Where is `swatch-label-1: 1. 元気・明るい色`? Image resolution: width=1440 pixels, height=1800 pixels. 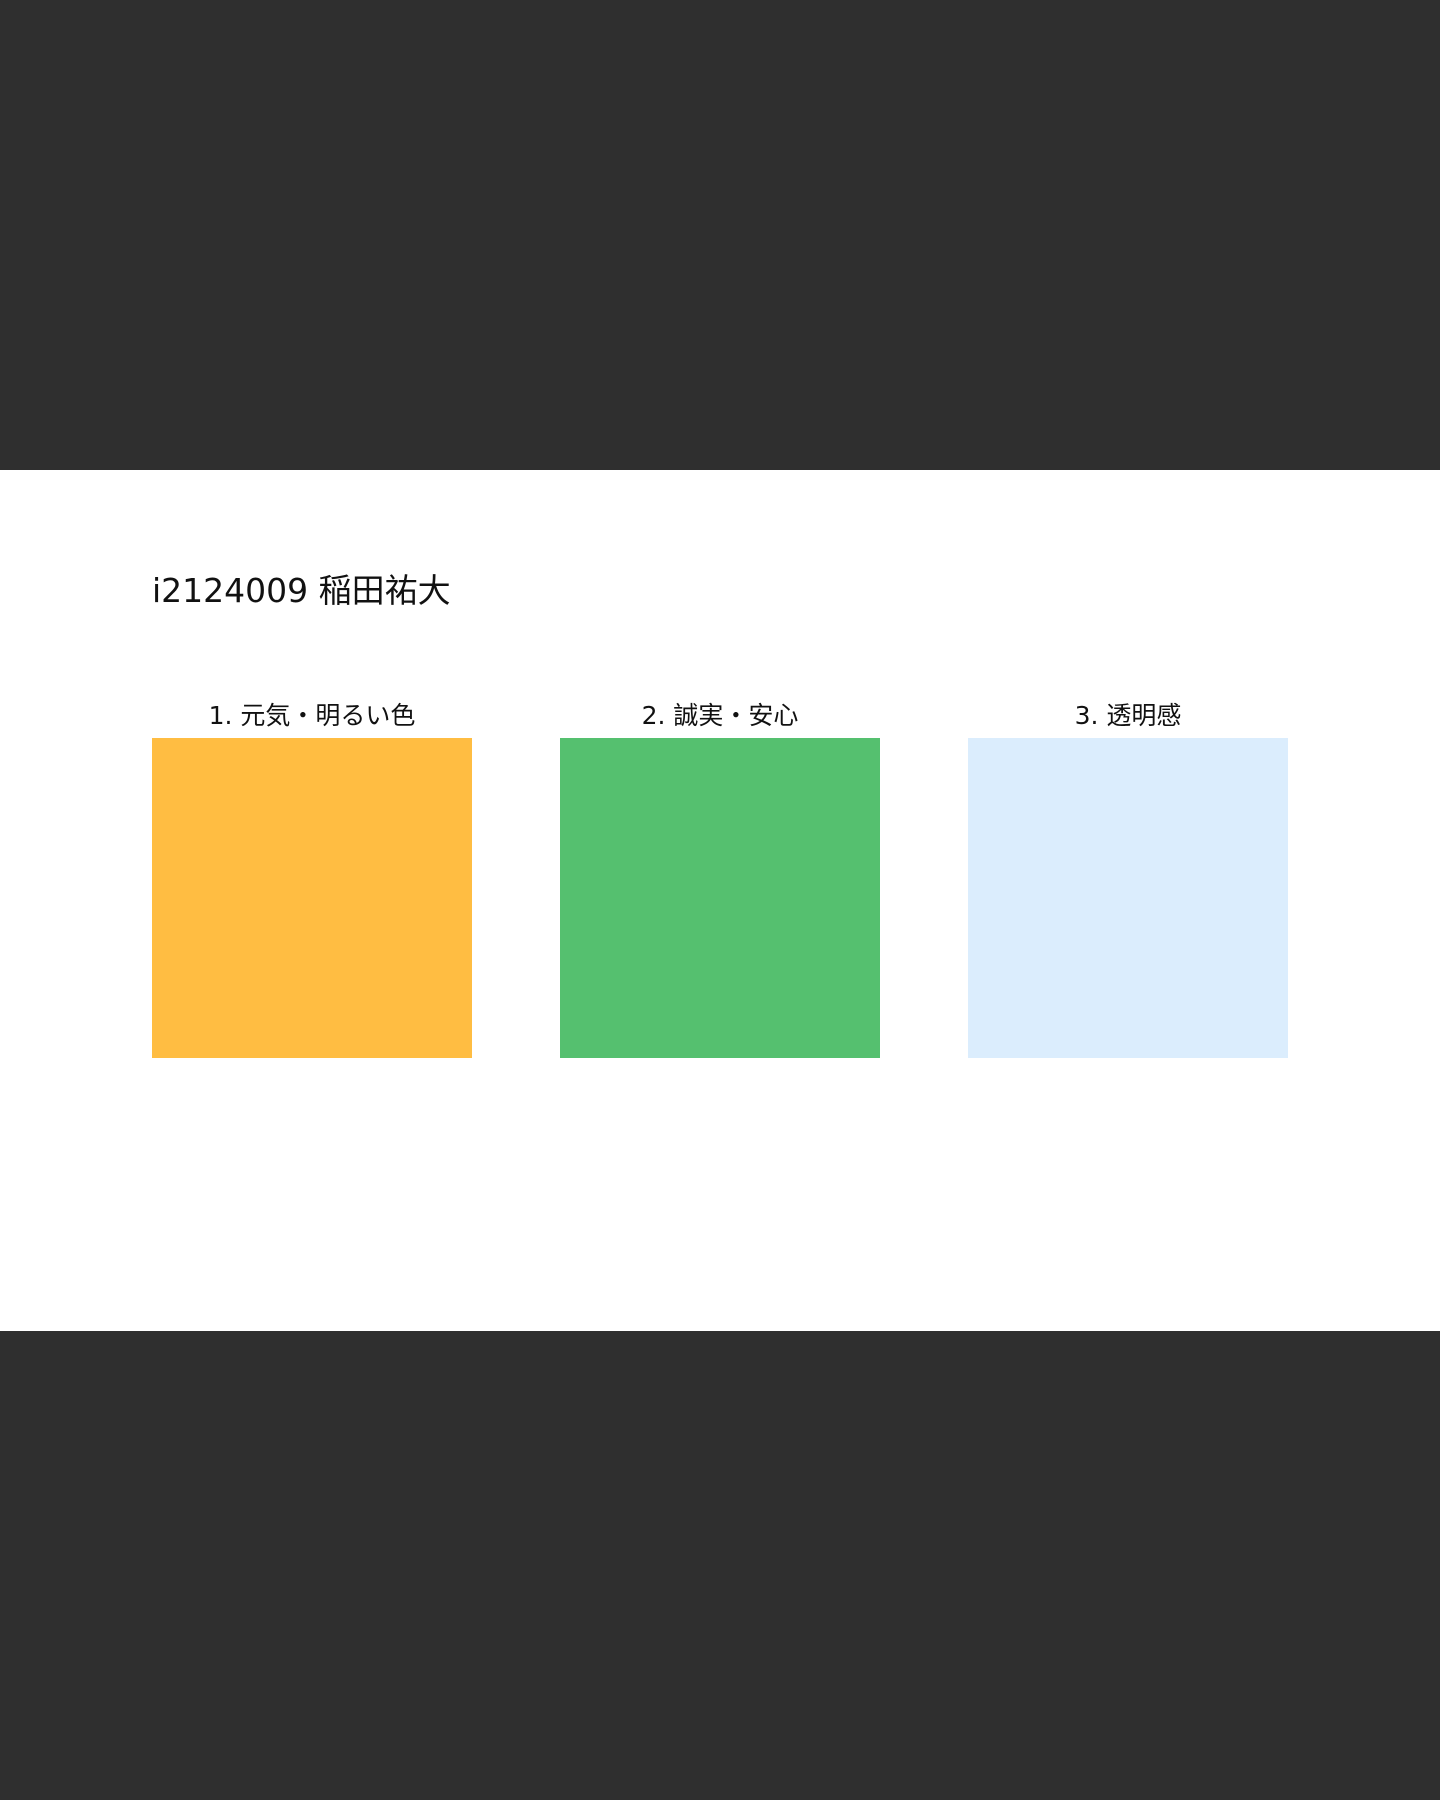 swatch-label-1: 1. 元気・明るい色 is located at coordinates (312, 715).